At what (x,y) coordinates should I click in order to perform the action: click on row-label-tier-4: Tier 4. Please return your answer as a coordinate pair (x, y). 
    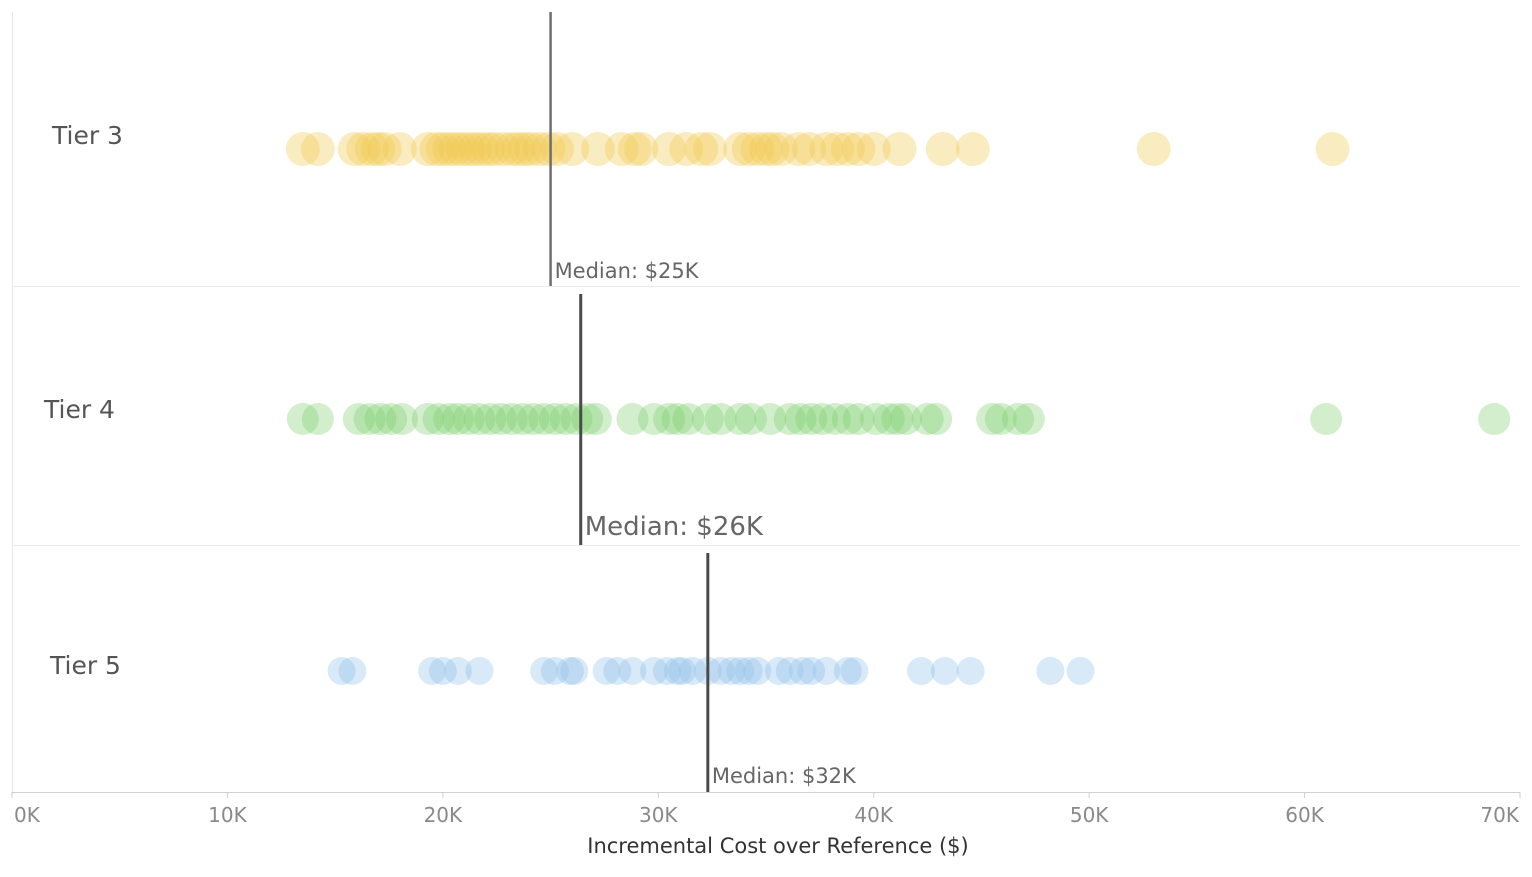
    Looking at the image, I should click on (79, 409).